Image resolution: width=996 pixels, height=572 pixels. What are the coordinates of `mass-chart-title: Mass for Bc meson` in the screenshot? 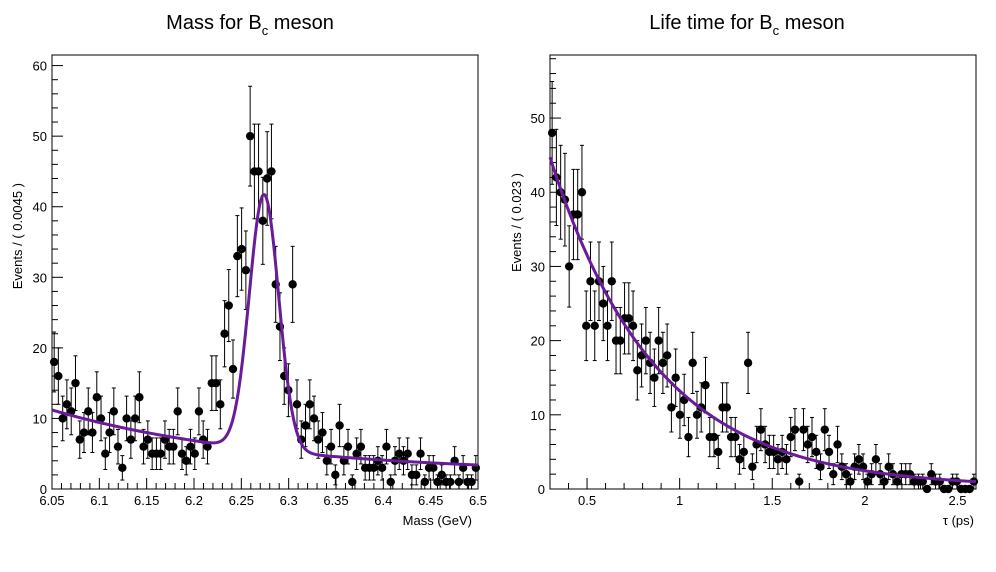 It's located at (250, 25).